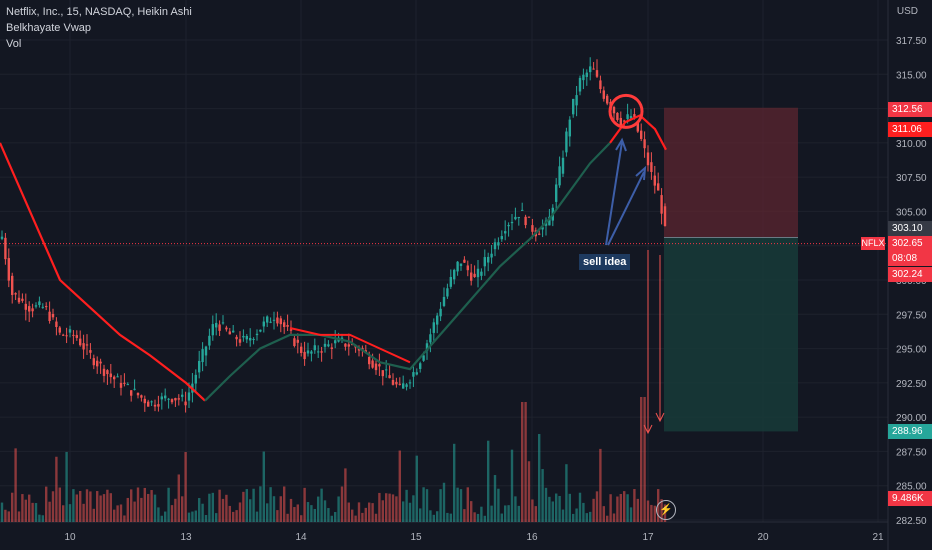  Describe the element at coordinates (648, 429) in the screenshot. I see `projection-arrow-head` at that location.